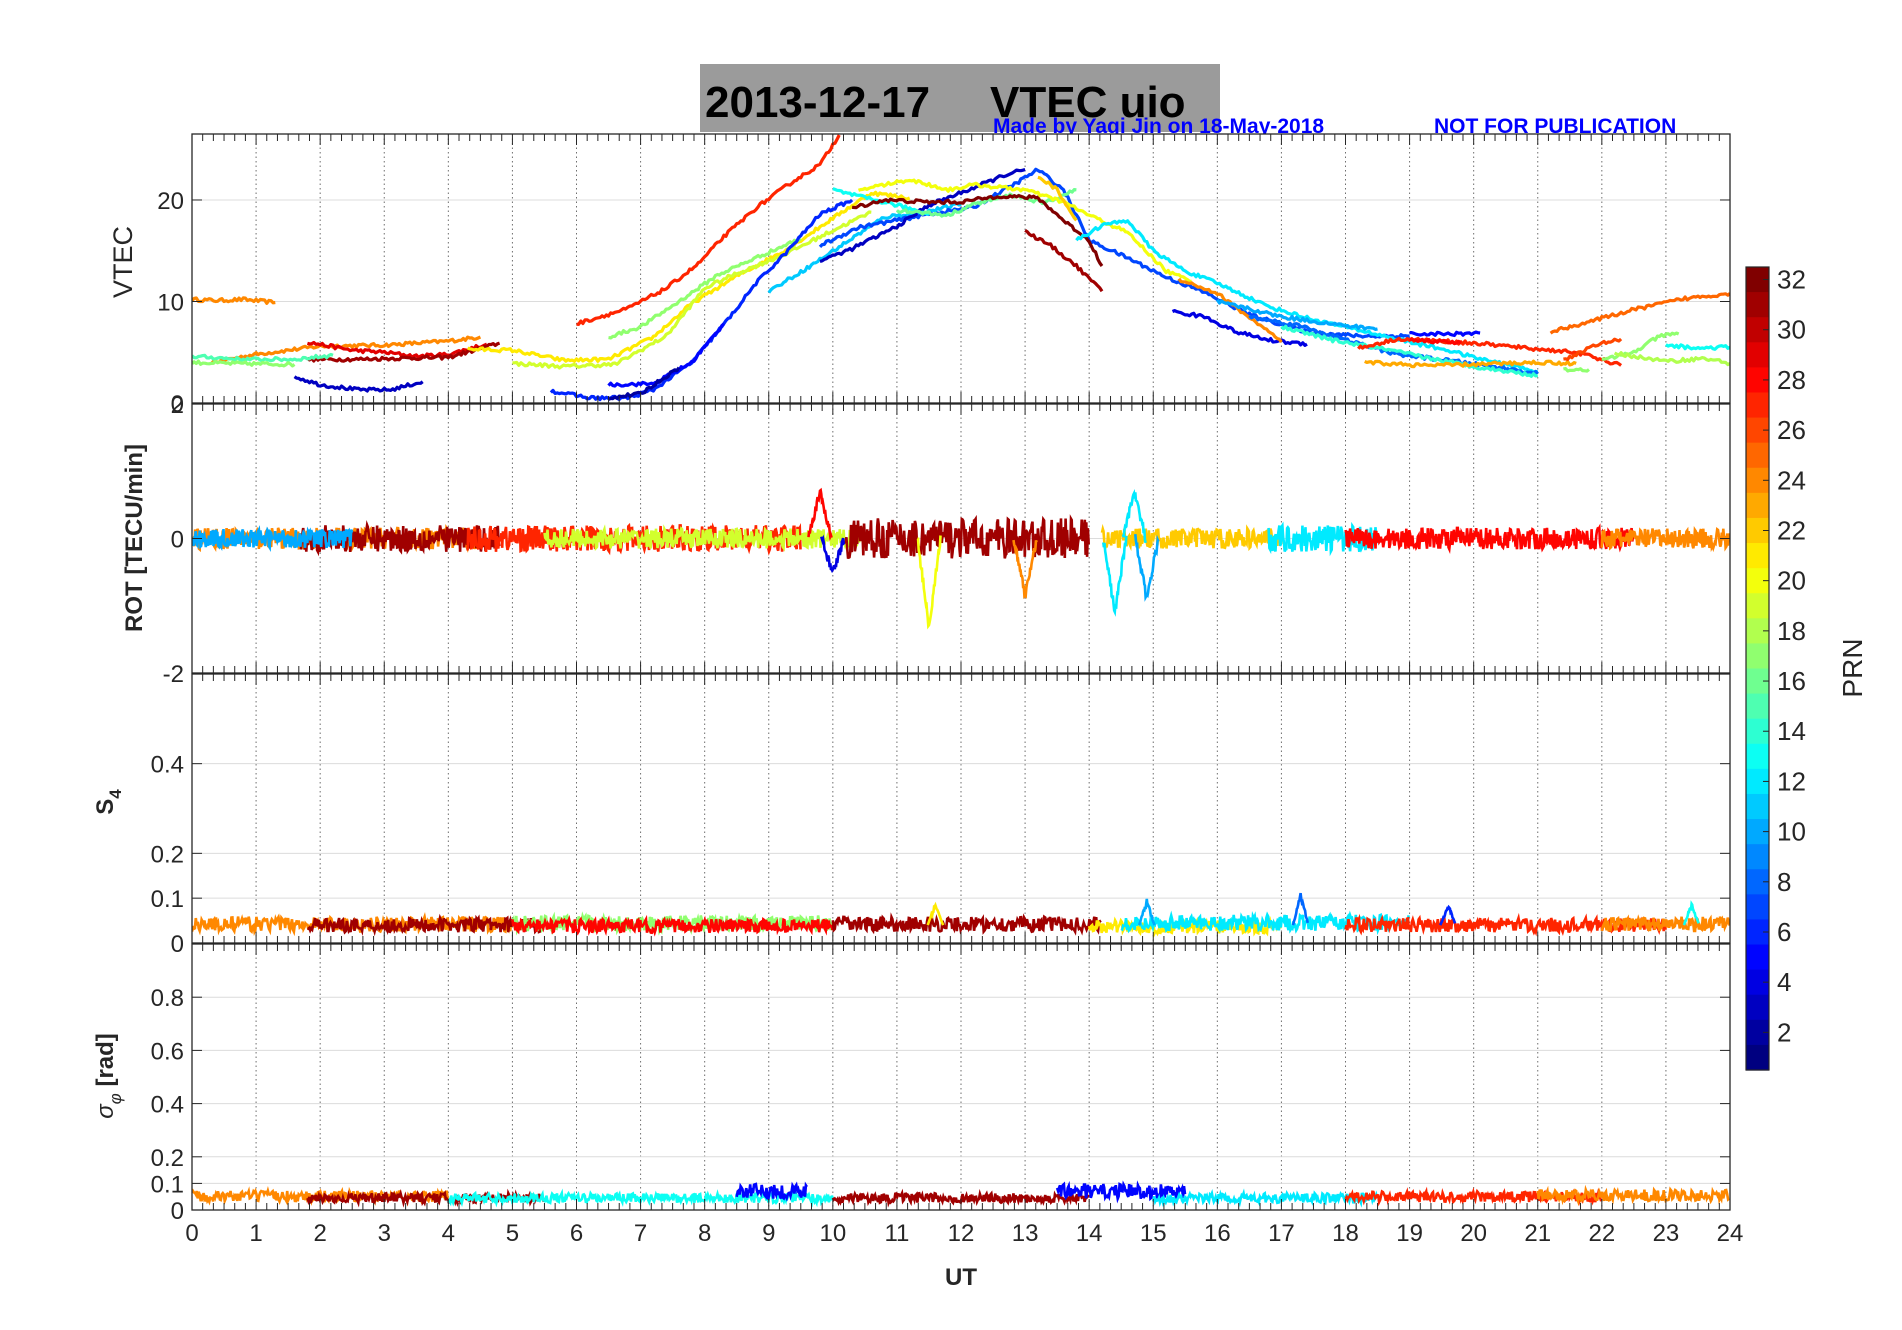 The width and height of the screenshot is (1902, 1330). I want to click on x-tick-label: 10, so click(832, 1233).